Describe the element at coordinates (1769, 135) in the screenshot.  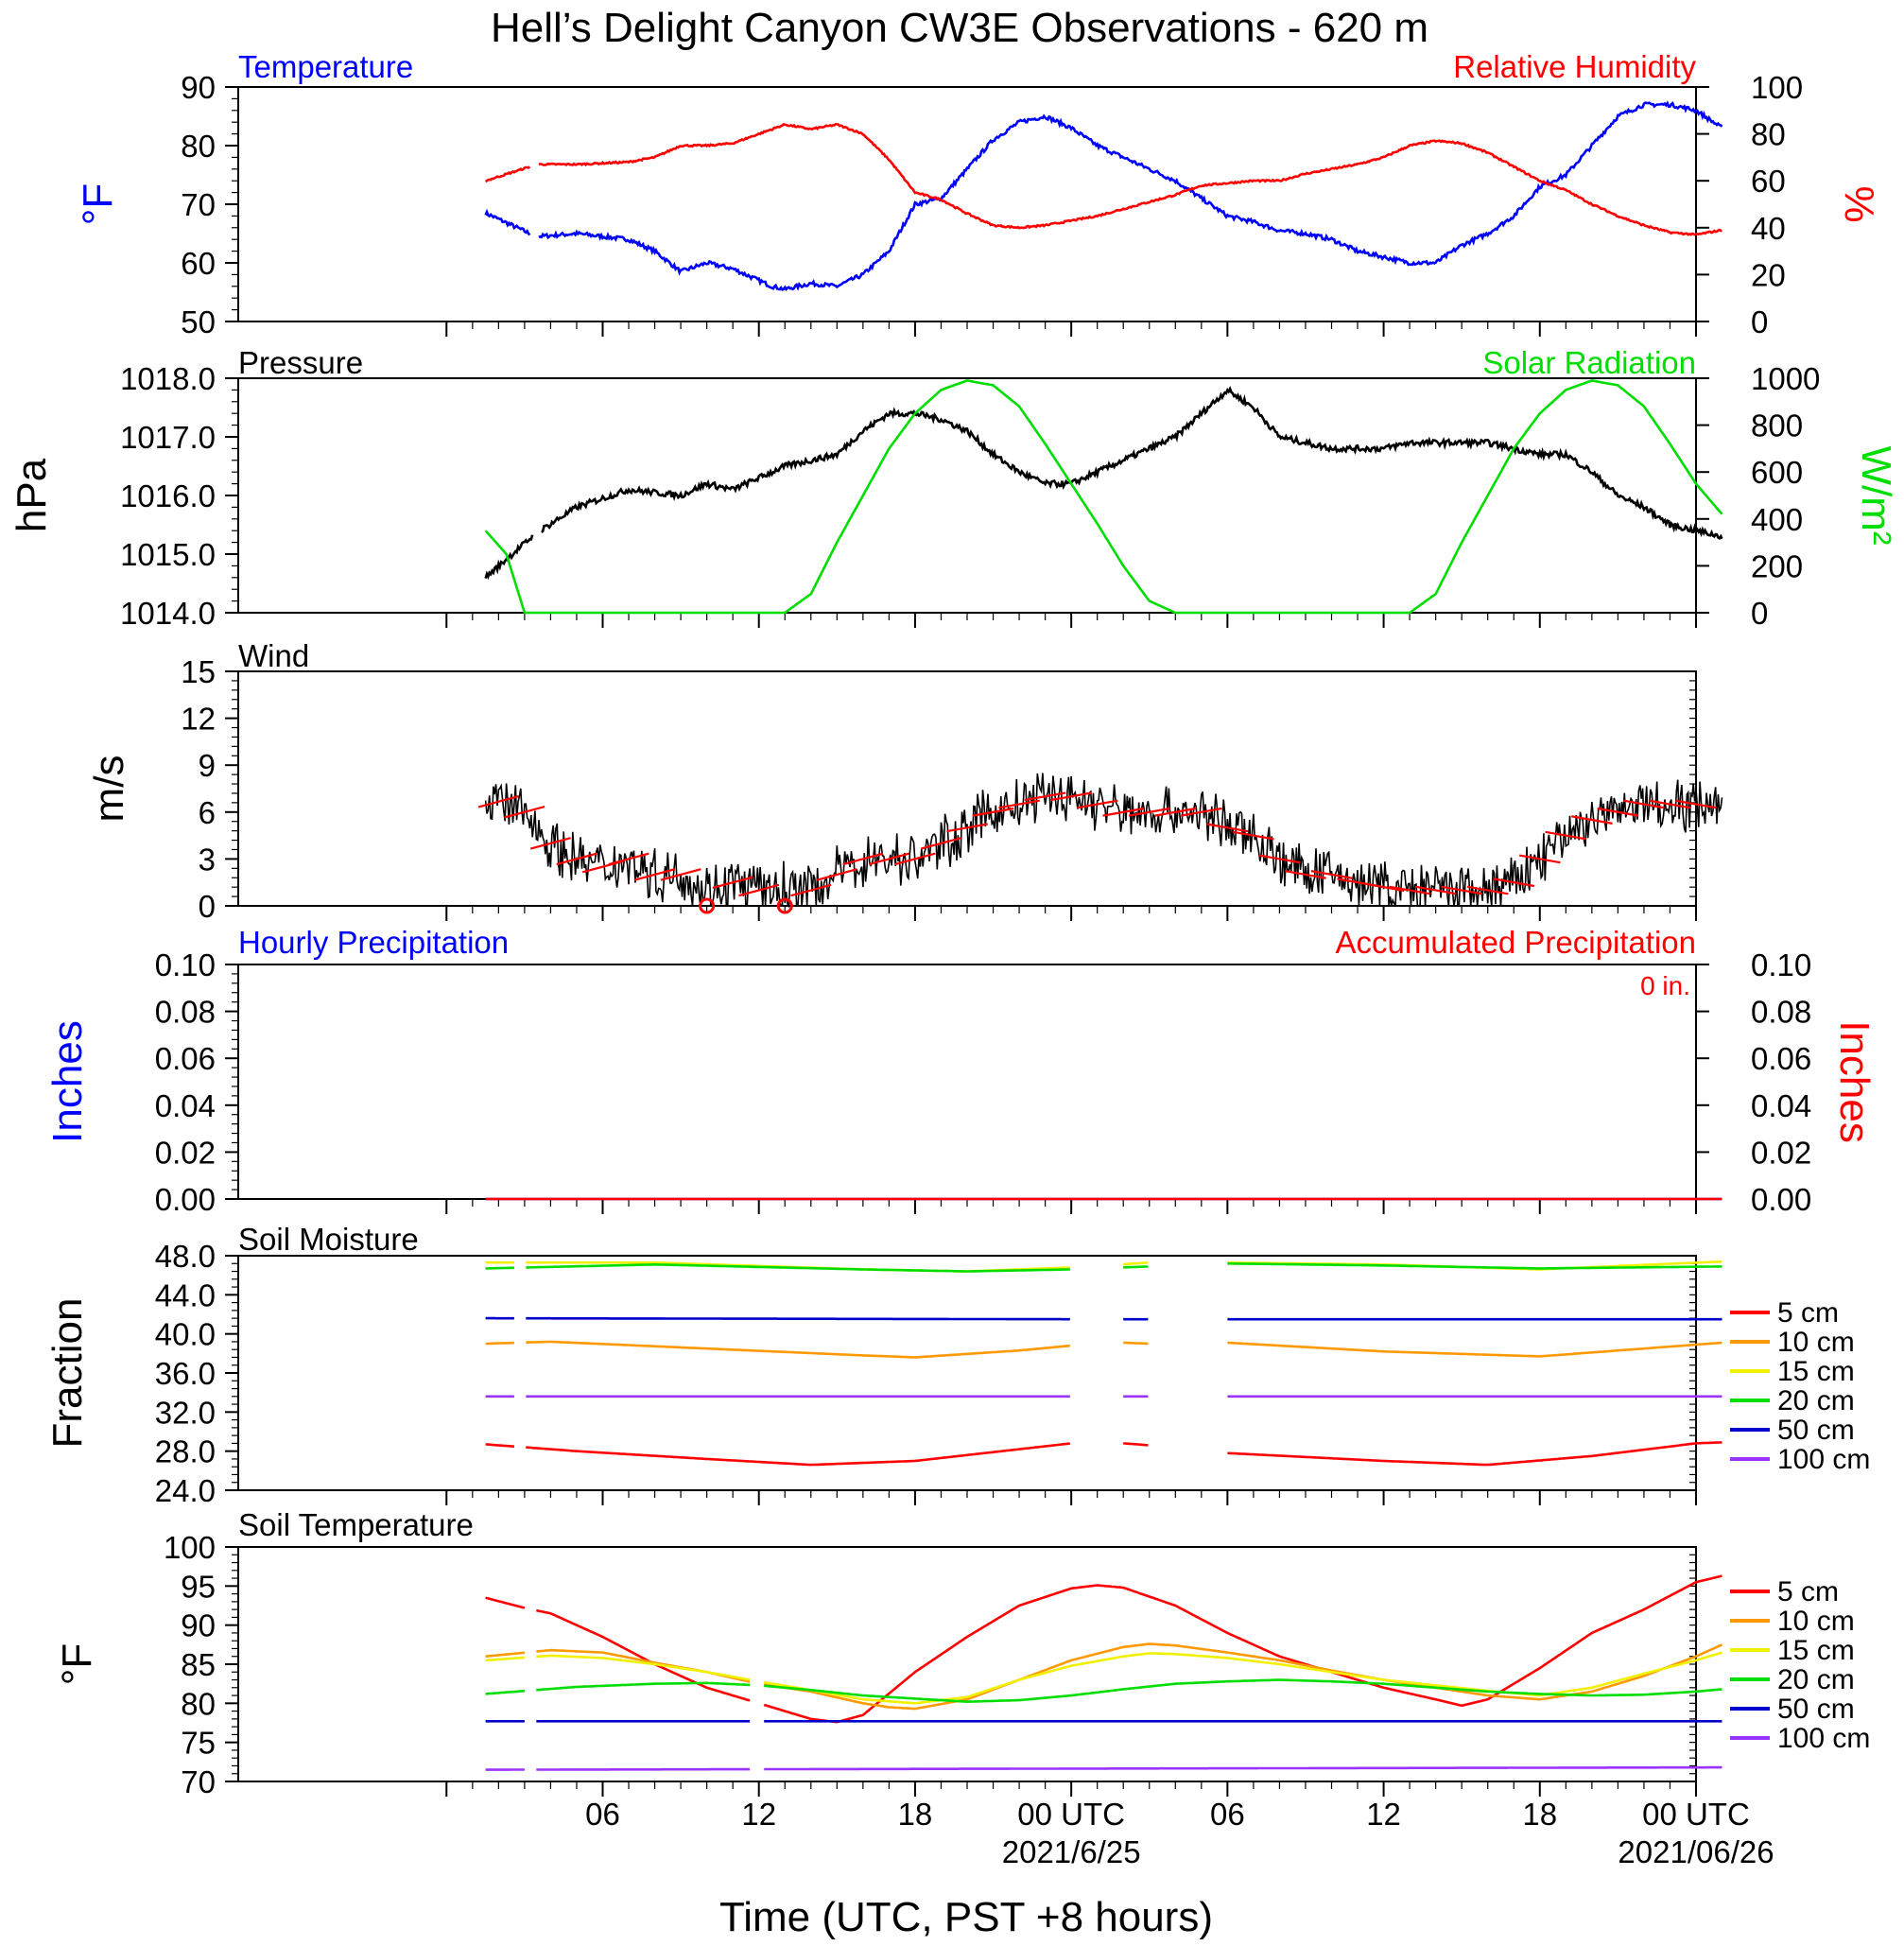
I see `y2-tick-label: 80` at that location.